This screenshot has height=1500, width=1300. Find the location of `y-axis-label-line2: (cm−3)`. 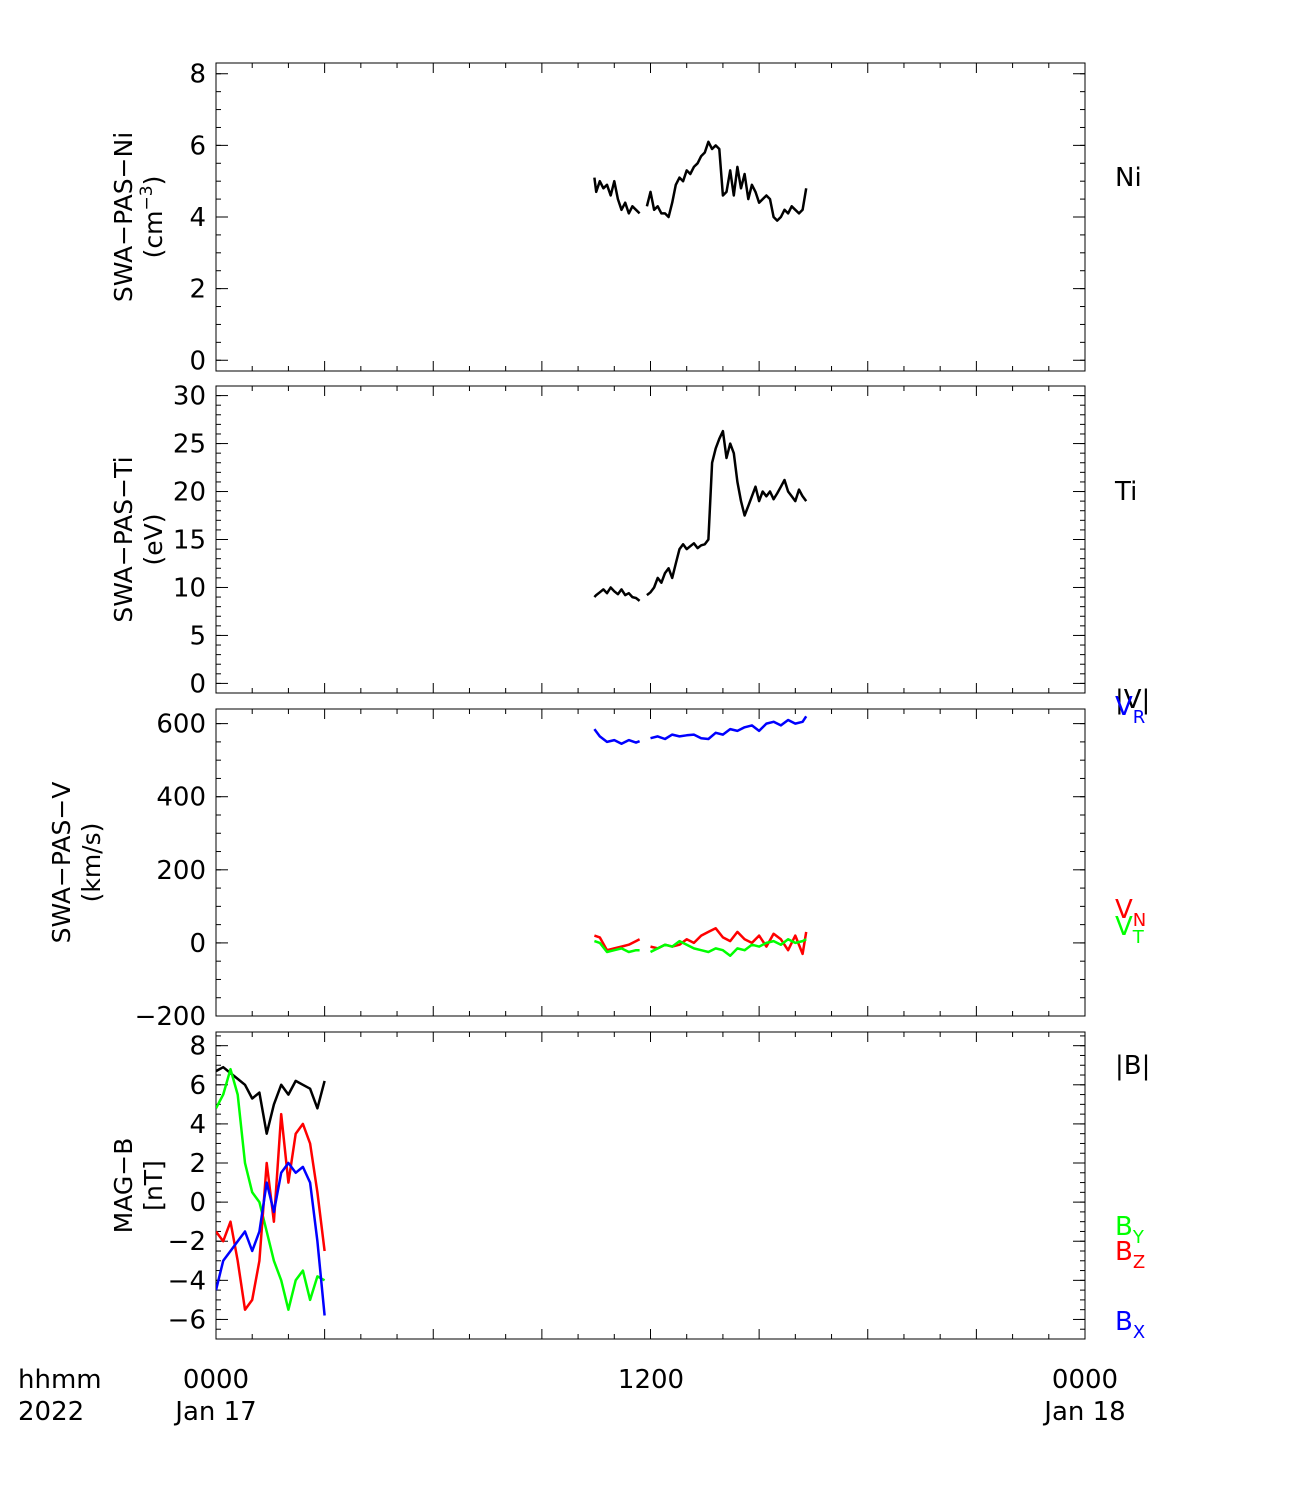

y-axis-label-line2: (cm−3) is located at coordinates (152, 217).